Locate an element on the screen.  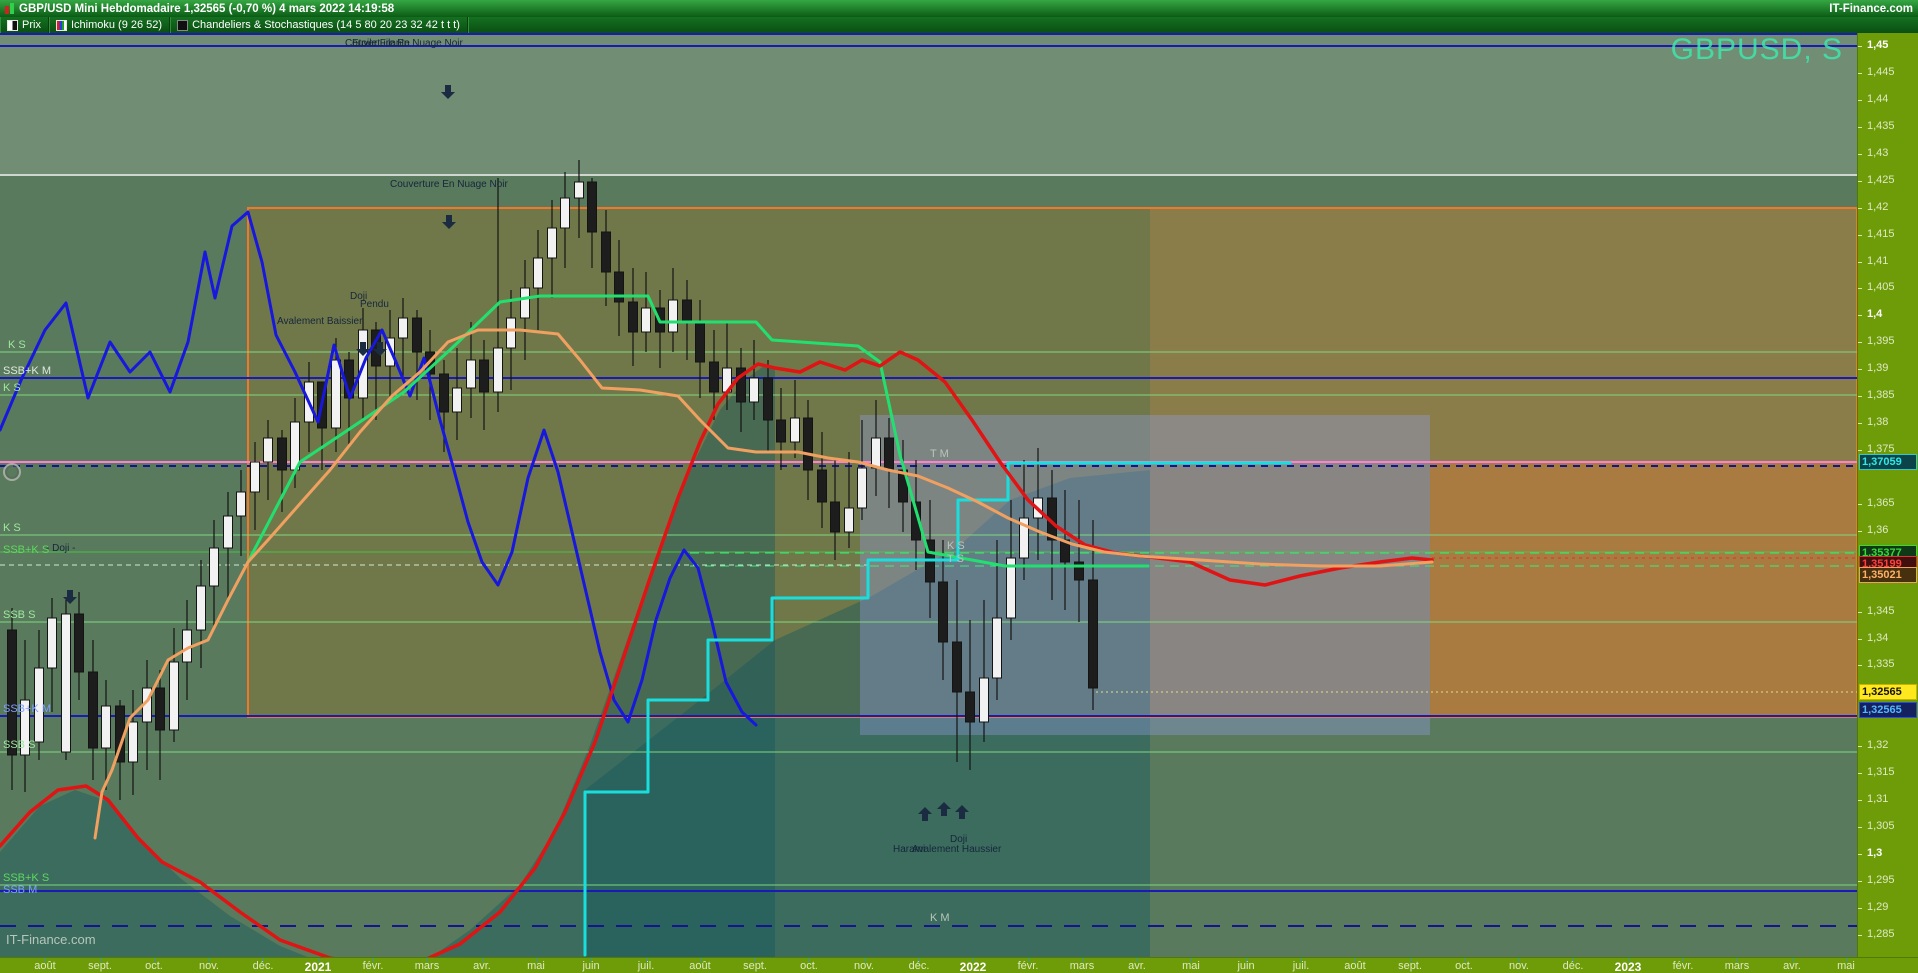
price-tag: 1,32565 is located at coordinates (1888, 710).